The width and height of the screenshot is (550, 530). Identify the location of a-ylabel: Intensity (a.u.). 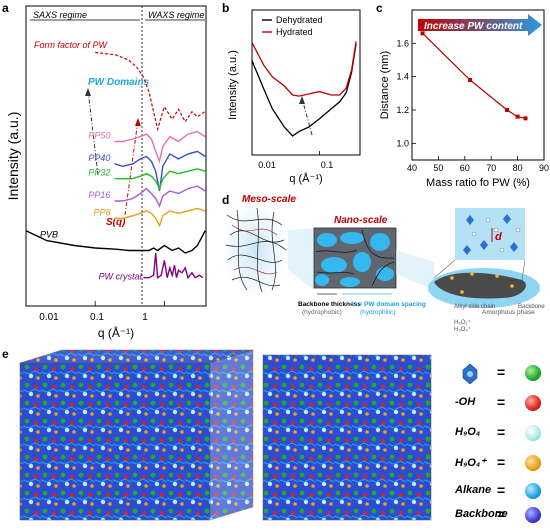
(13, 156).